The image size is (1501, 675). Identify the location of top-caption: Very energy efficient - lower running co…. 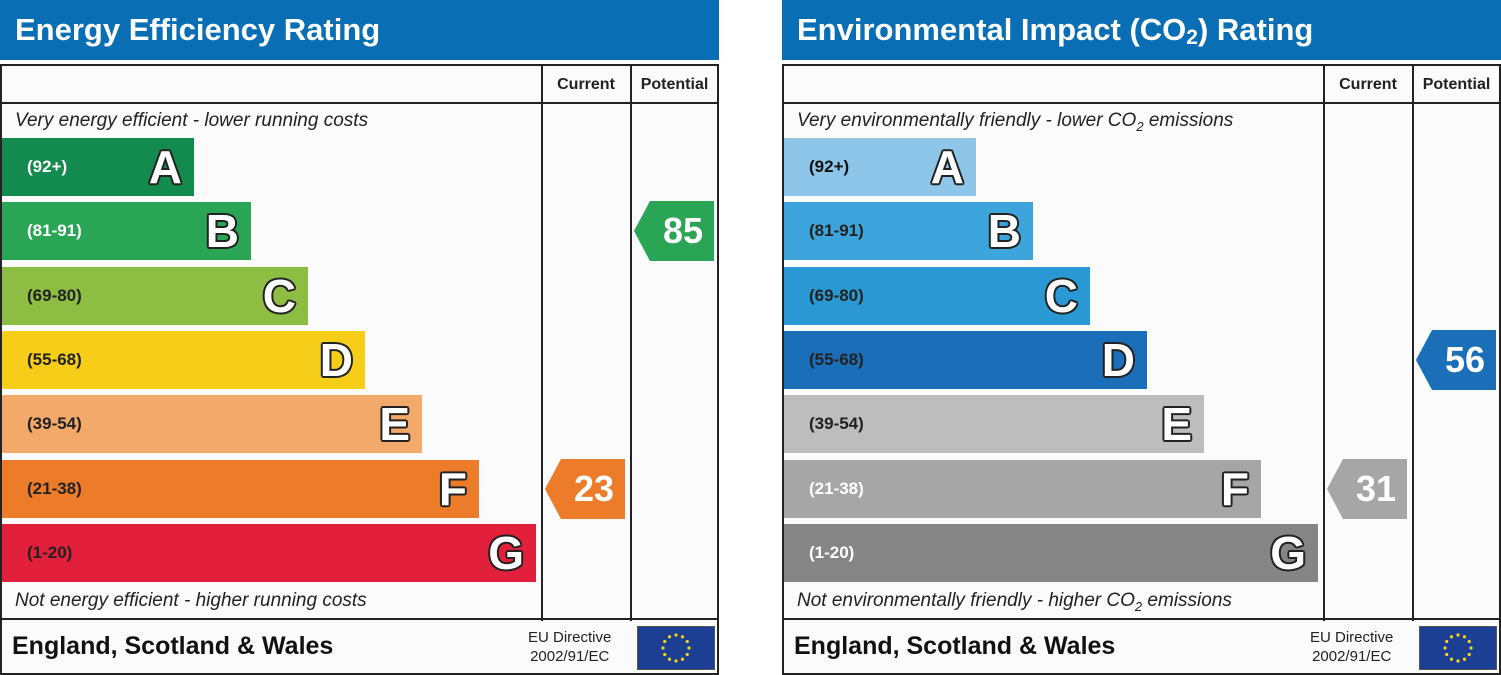
(192, 120).